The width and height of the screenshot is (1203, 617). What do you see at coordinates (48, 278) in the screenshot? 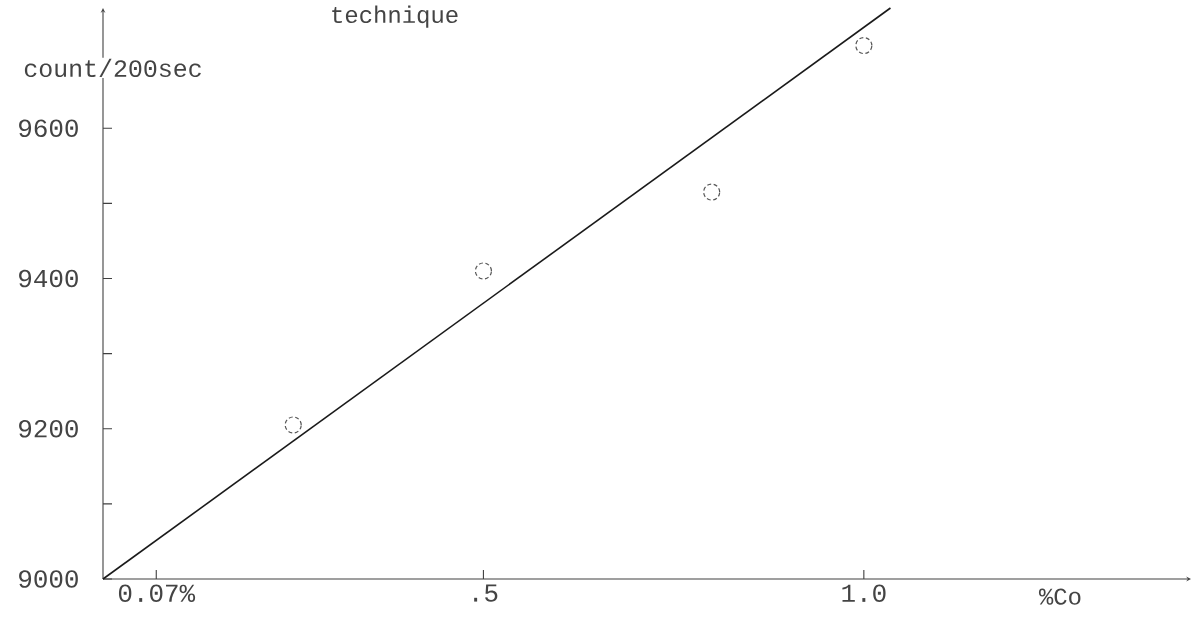
I see `y-tick-label: 9400` at bounding box center [48, 278].